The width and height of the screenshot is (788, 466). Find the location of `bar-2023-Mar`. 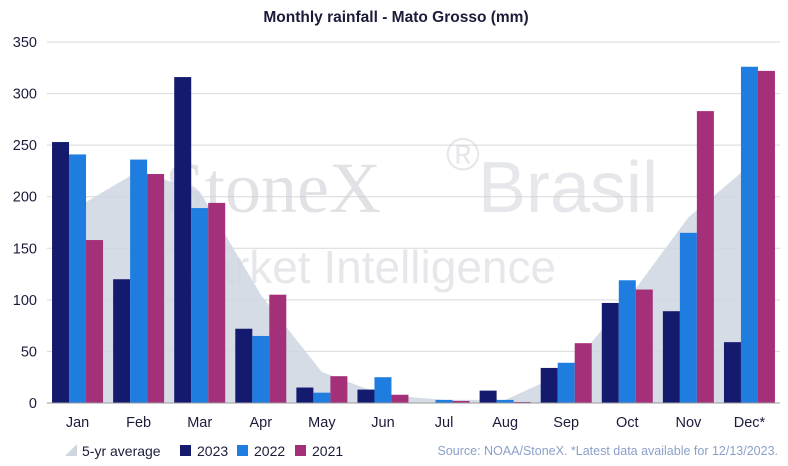

bar-2023-Mar is located at coordinates (183, 240).